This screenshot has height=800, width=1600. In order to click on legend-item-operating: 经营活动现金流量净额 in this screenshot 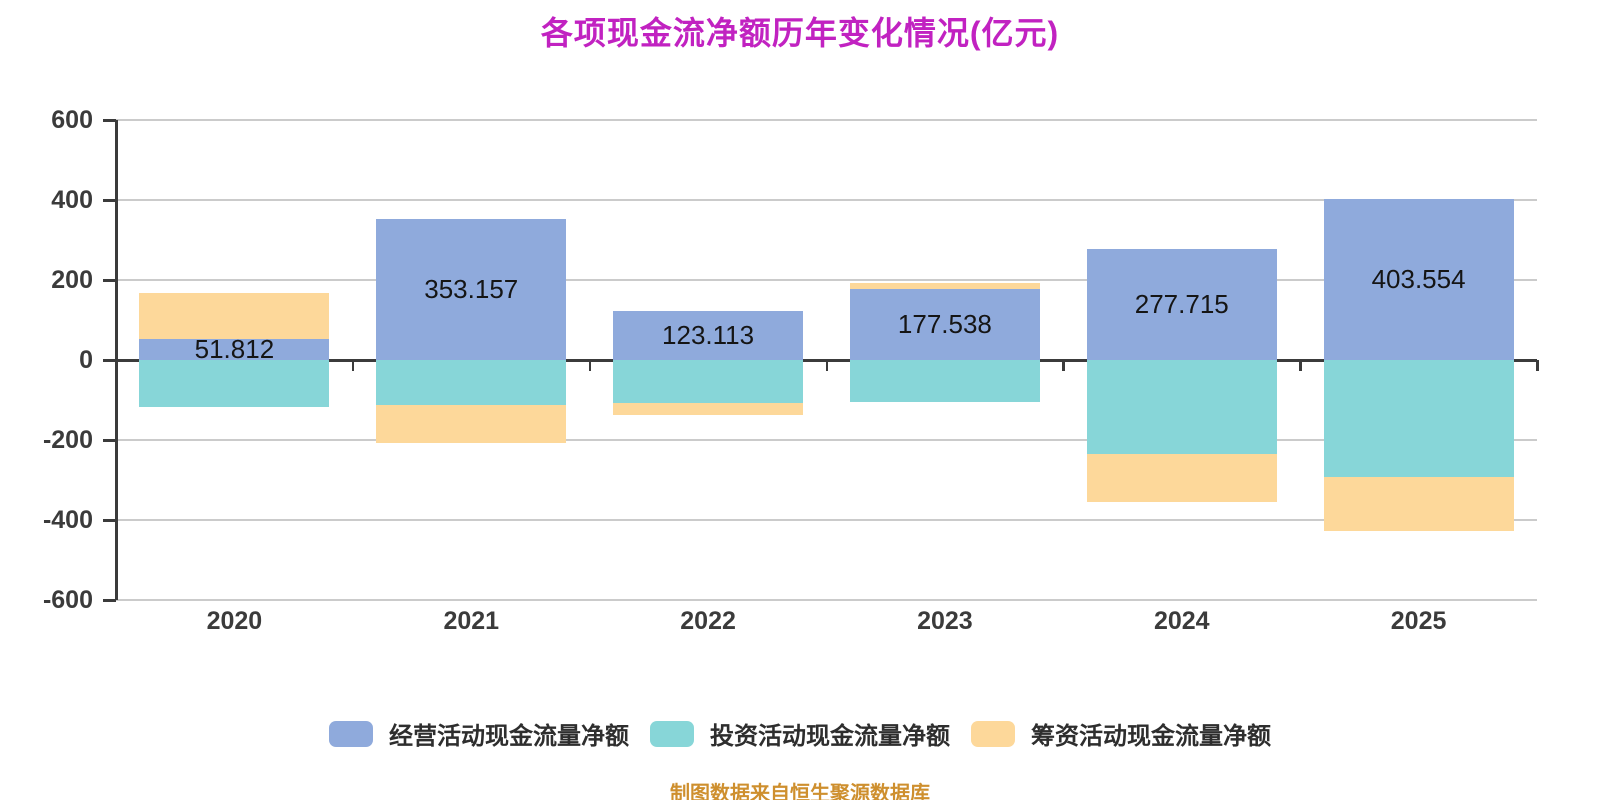, I will do `click(479, 733)`.